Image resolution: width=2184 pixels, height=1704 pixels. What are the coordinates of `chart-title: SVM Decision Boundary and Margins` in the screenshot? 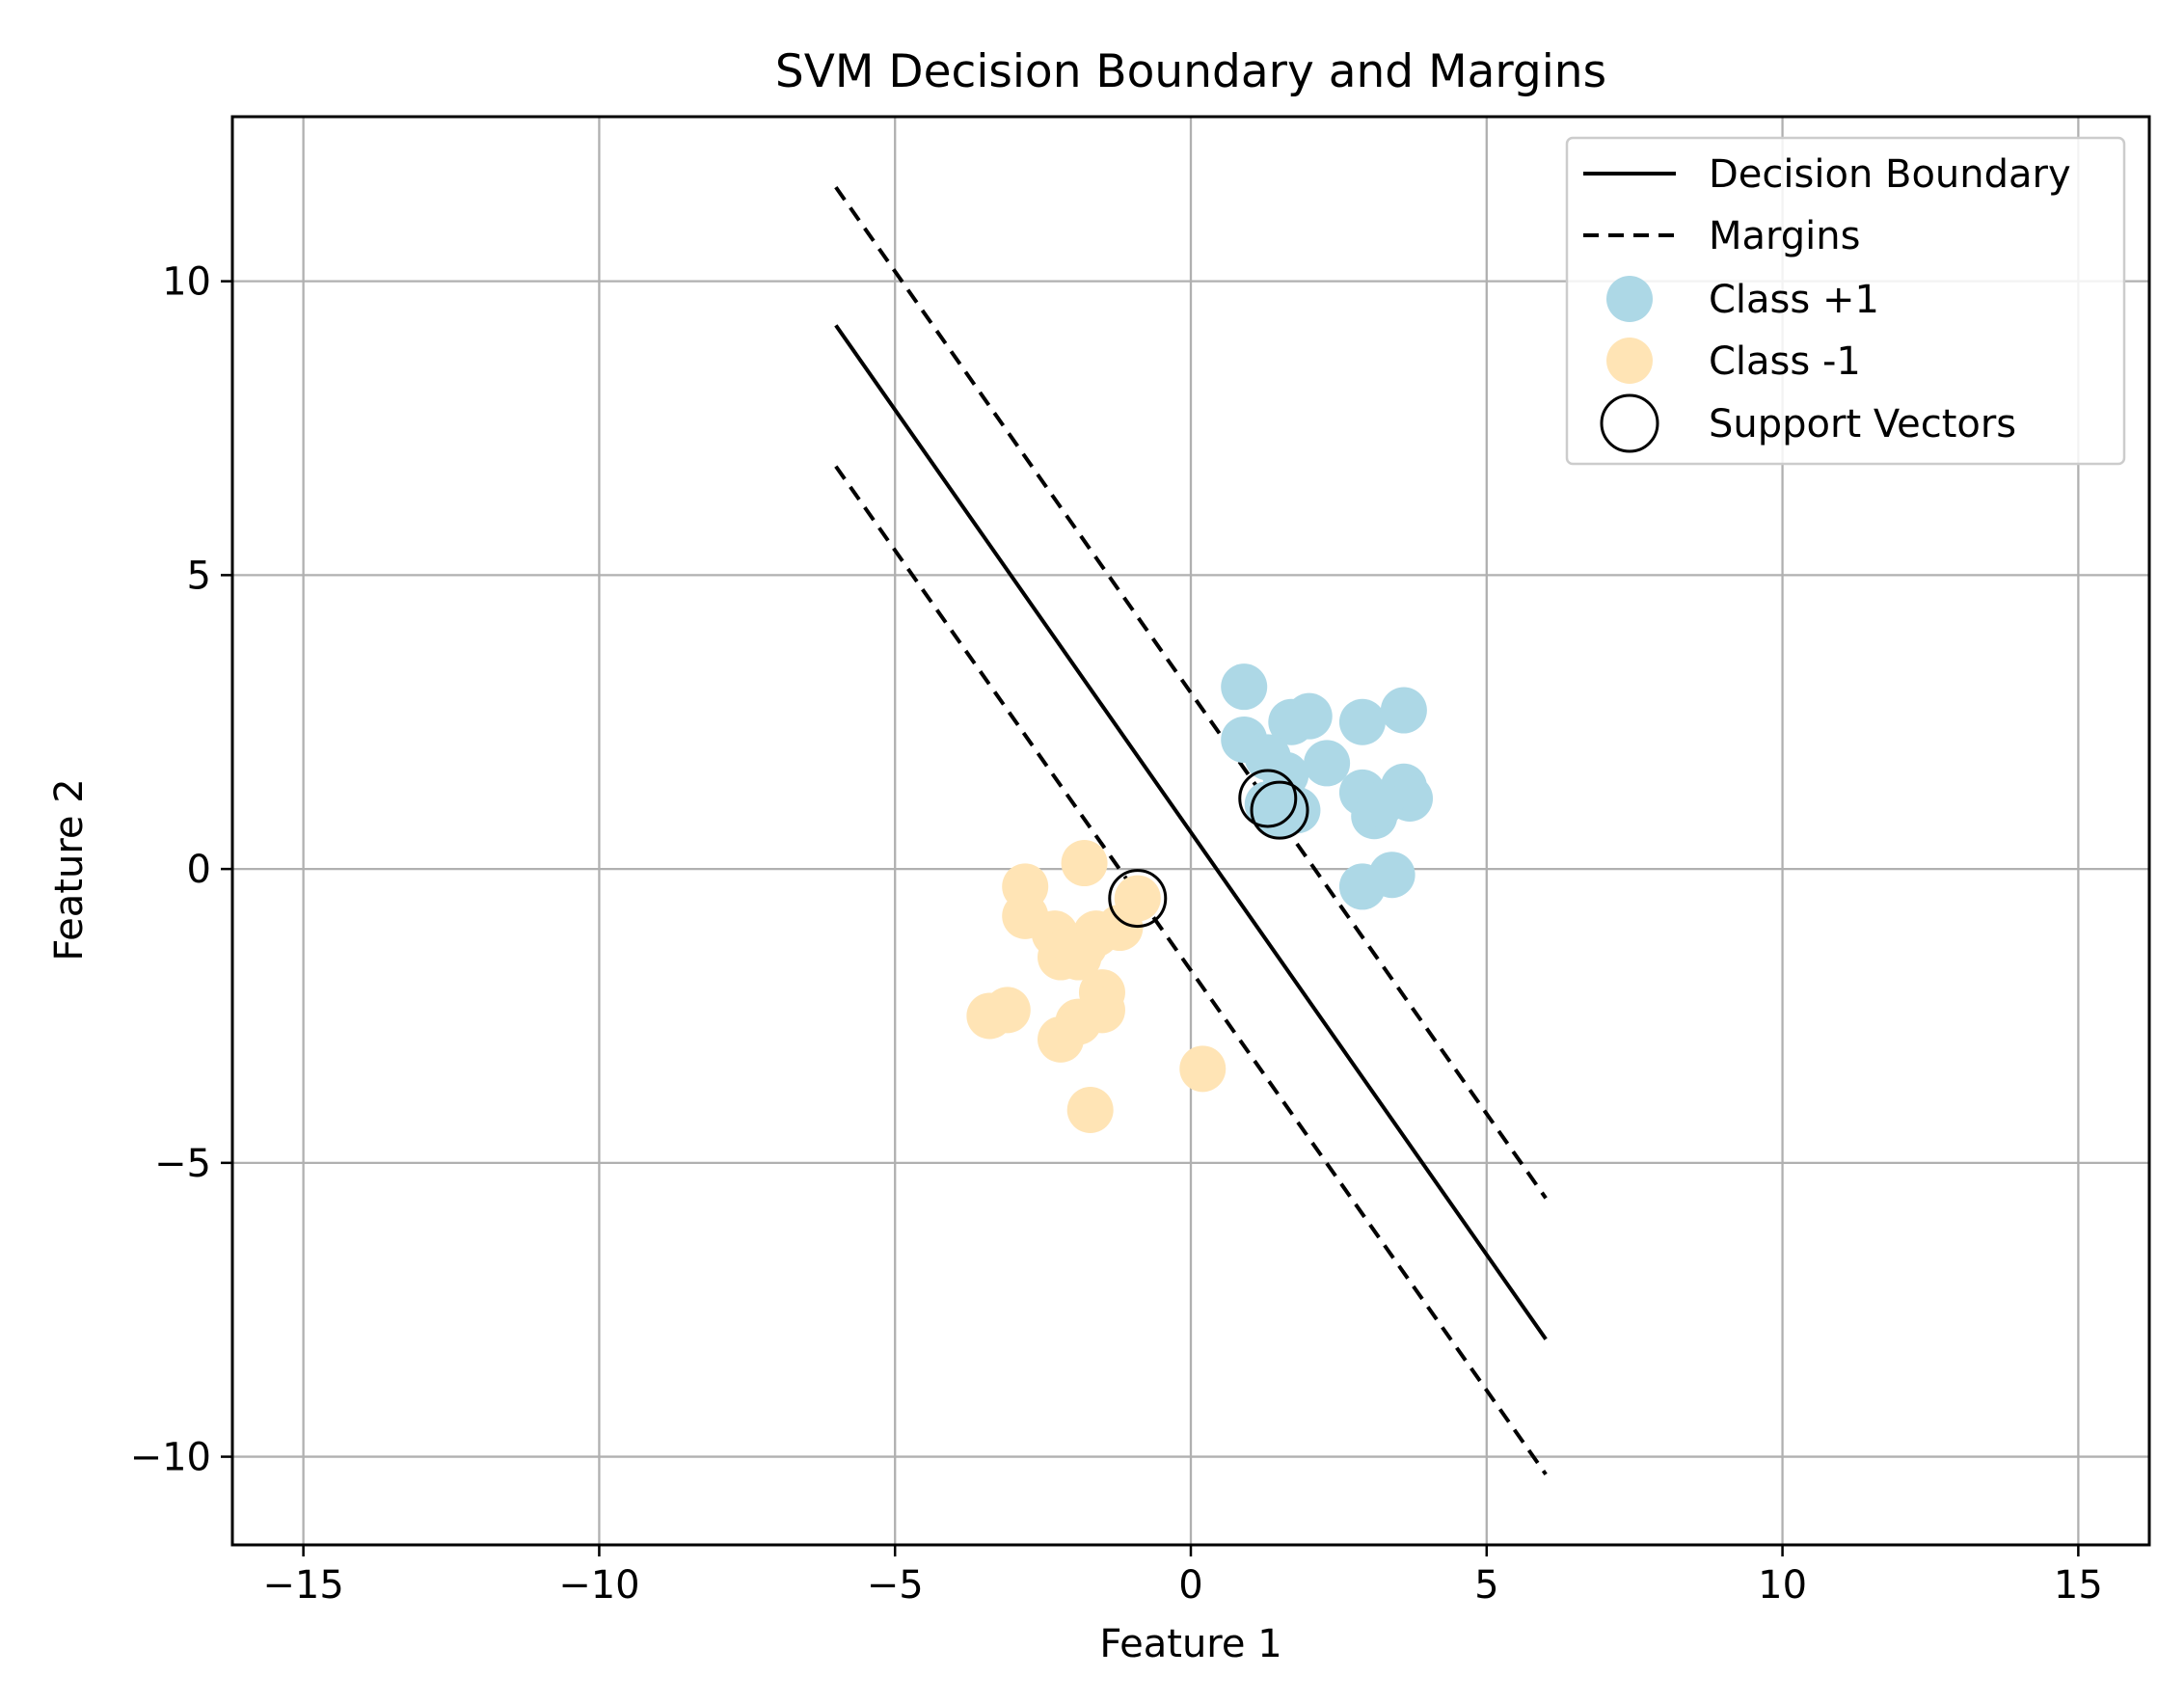 It's located at (1190, 71).